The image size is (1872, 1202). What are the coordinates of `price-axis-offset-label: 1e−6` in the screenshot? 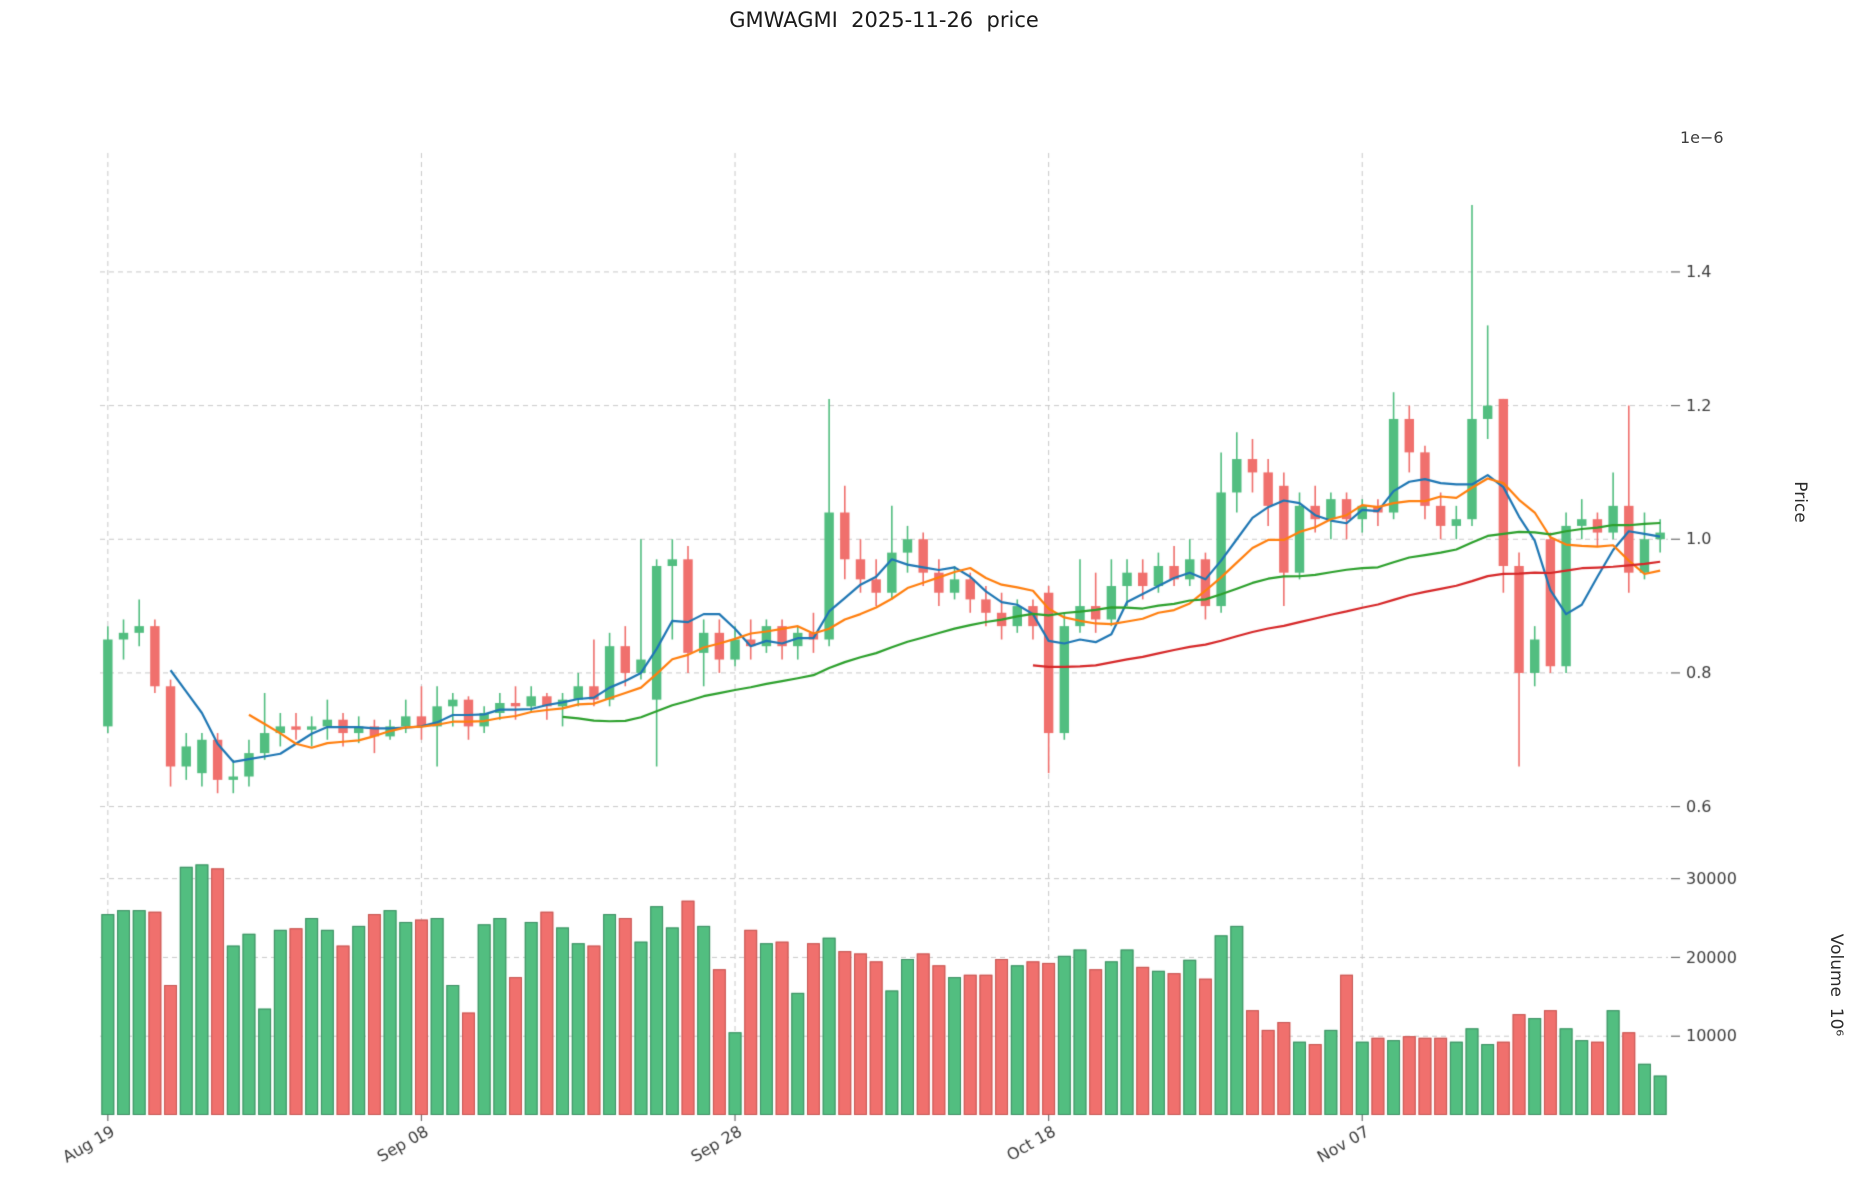 It's located at (1702, 137).